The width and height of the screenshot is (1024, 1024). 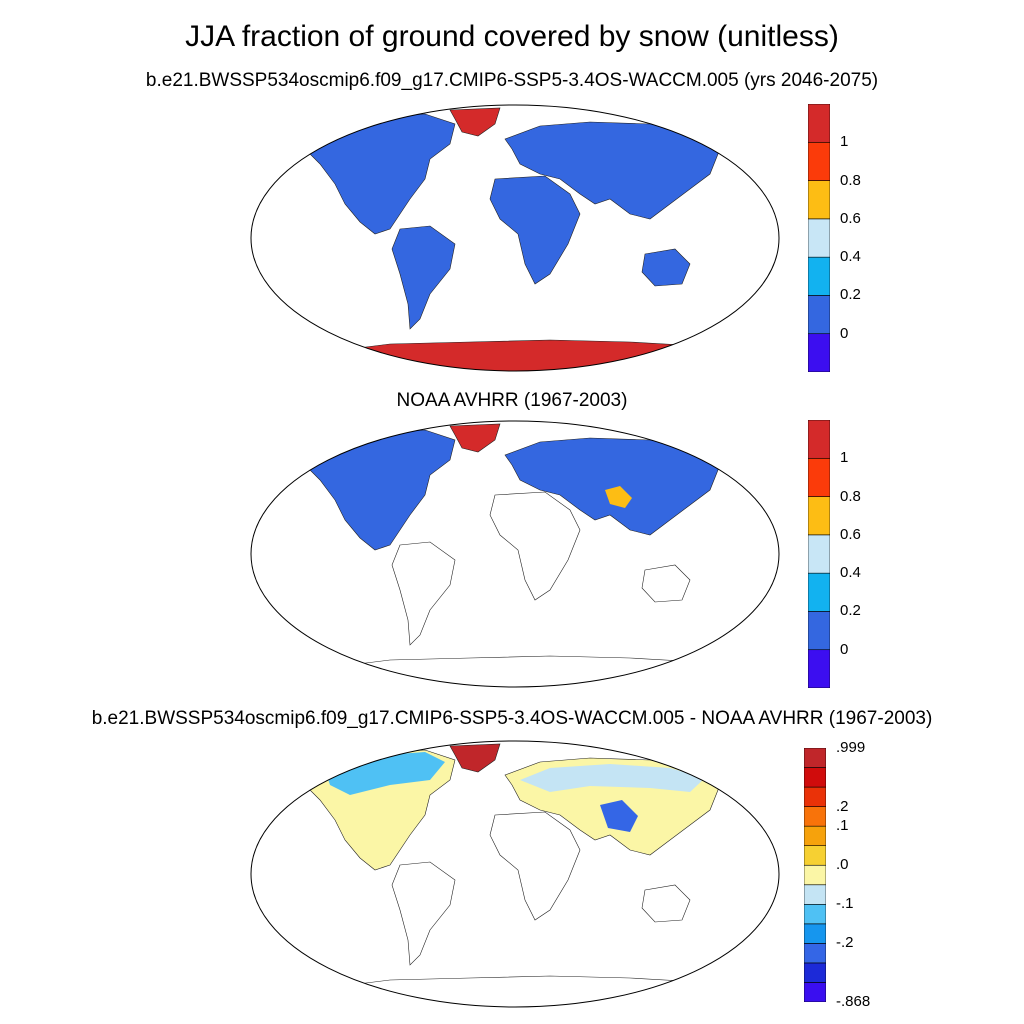 What do you see at coordinates (618, 497) in the screenshot?
I see `tibet-snow` at bounding box center [618, 497].